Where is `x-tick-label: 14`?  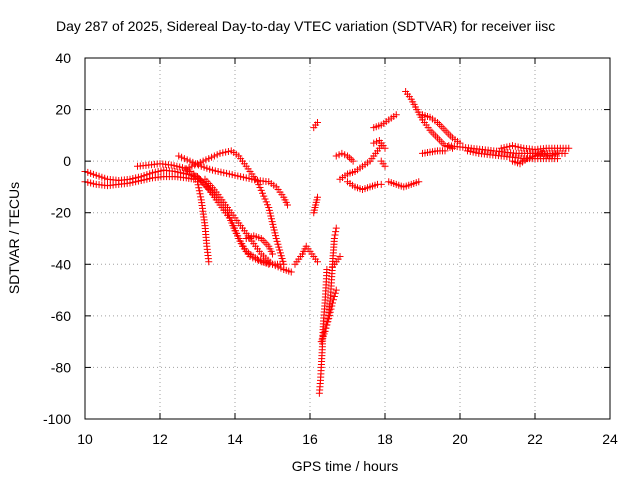
x-tick-label: 14 is located at coordinates (235, 439).